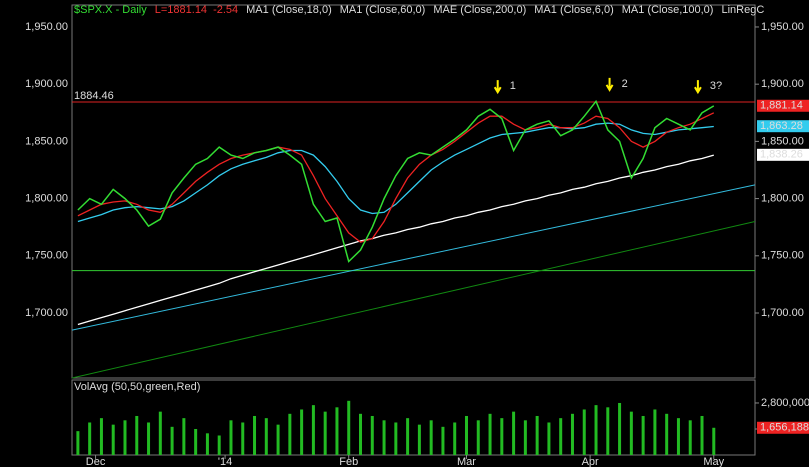 This screenshot has height=467, width=809. Describe the element at coordinates (46, 256) in the screenshot. I see `y-tick-label-left: 1,750.00` at that location.